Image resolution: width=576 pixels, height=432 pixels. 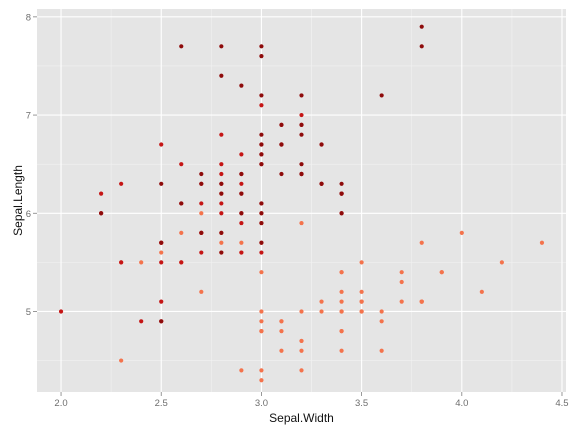 What do you see at coordinates (261, 403) in the screenshot?
I see `x-tick-label: 3.0` at bounding box center [261, 403].